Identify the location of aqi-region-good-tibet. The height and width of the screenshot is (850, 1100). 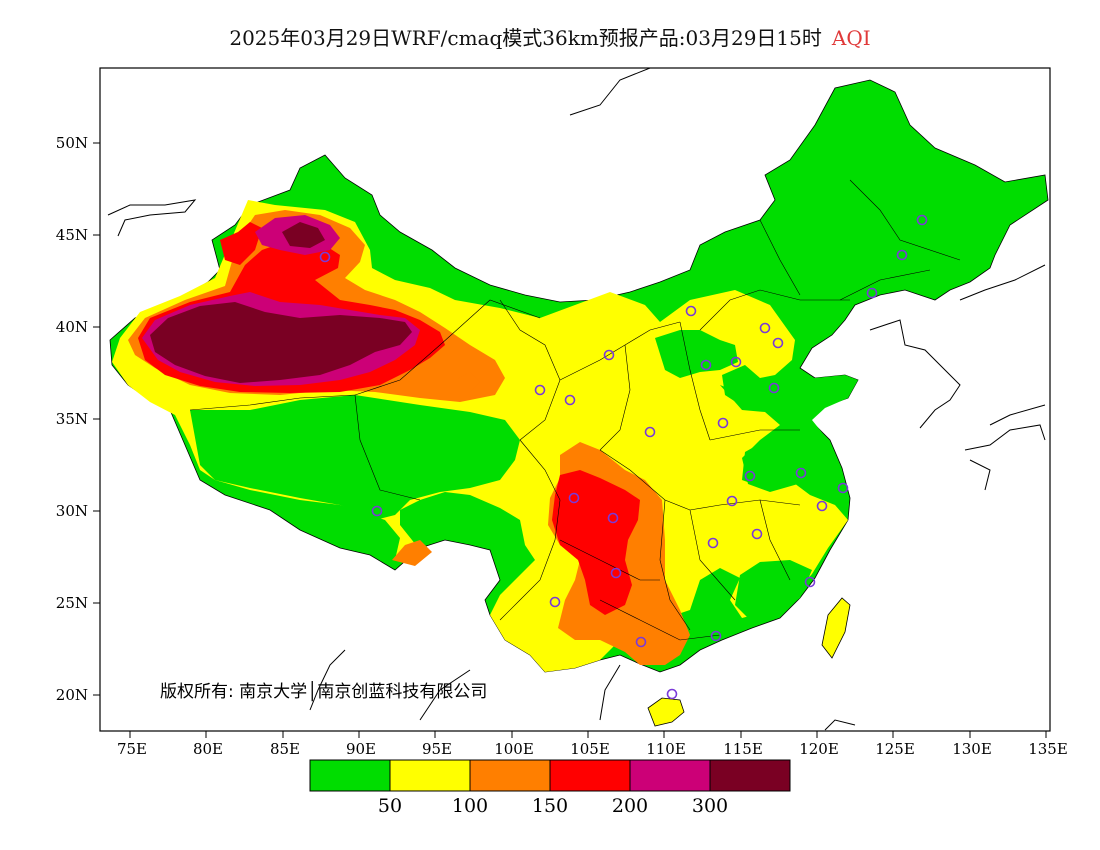
(355, 457).